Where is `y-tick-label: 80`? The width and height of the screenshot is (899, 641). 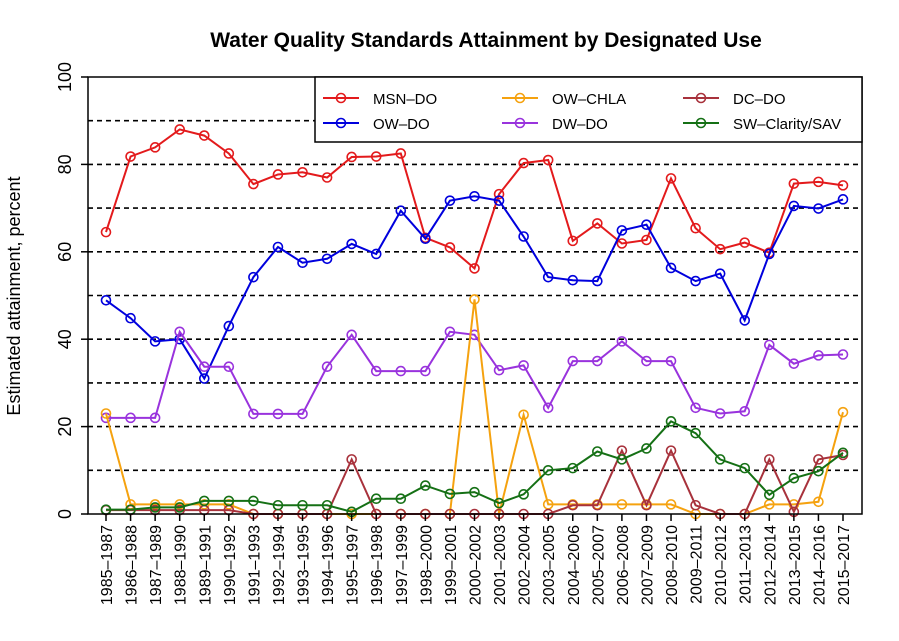 y-tick-label: 80 is located at coordinates (65, 164).